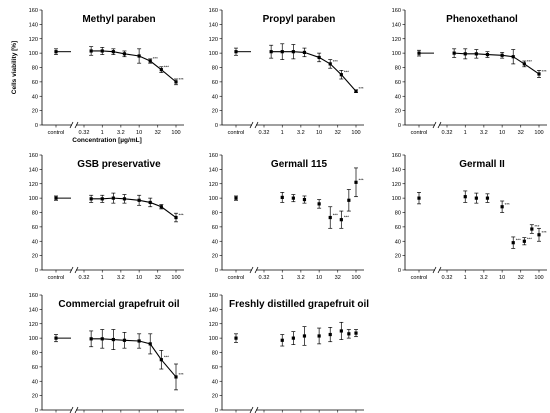 The height and width of the screenshot is (413, 550). Describe the element at coordinates (106, 140) in the screenshot. I see `x-axis-label: Concentration [µg/mL]` at that location.